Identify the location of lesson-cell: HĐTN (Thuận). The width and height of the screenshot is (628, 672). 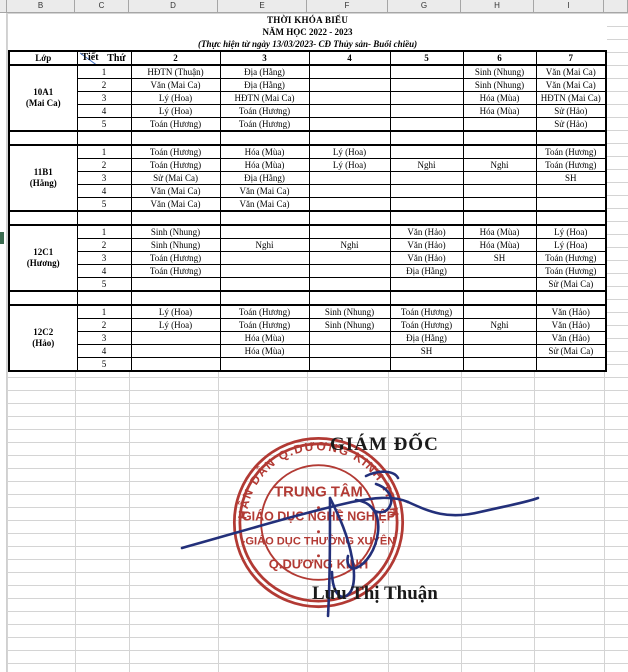
(175, 71).